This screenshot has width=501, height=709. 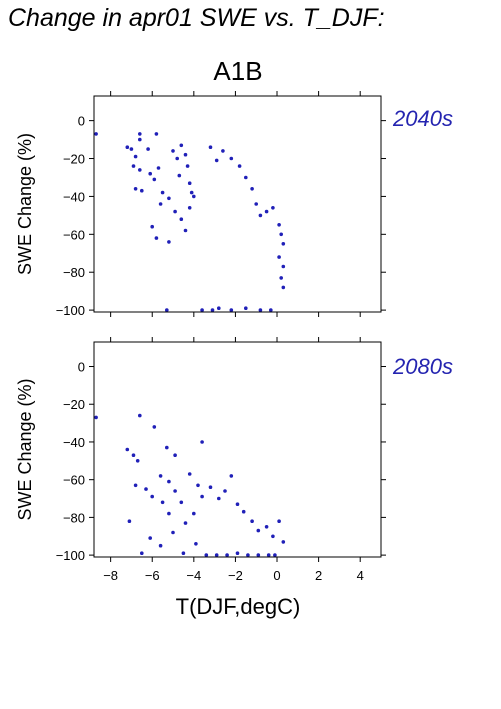 What do you see at coordinates (318, 575) in the screenshot?
I see `x-tick-label: 2` at bounding box center [318, 575].